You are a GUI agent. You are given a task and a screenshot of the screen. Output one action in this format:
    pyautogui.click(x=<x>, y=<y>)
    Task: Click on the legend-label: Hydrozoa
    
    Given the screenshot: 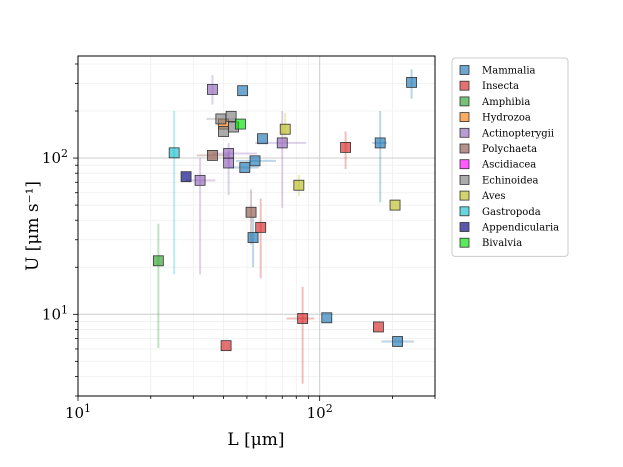 What is the action you would take?
    pyautogui.click(x=506, y=118)
    